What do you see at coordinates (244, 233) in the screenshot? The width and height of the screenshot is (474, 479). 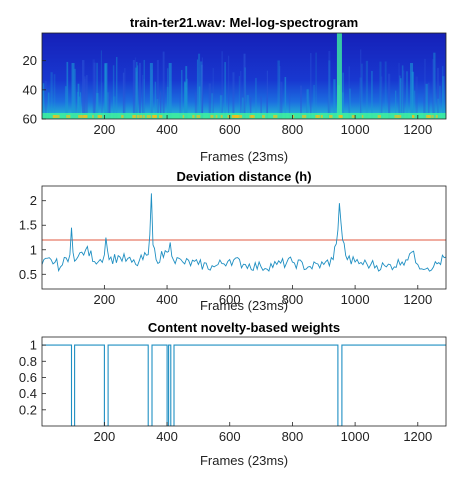 I see `deviation-series-line` at bounding box center [244, 233].